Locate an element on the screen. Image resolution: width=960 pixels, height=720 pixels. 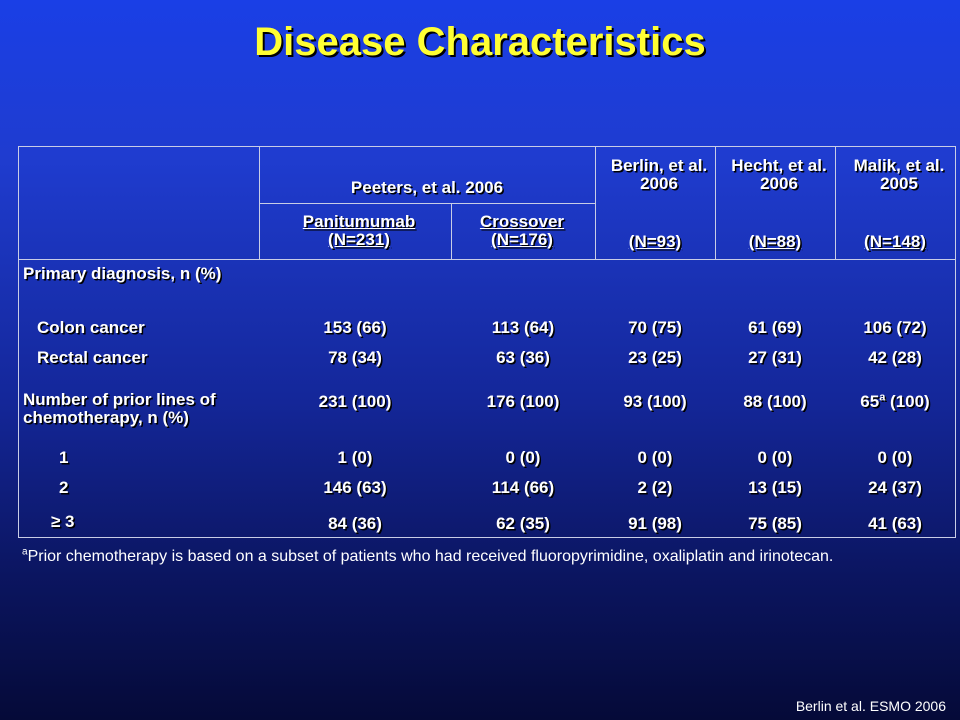
table-cell: 231 (100) is located at coordinates (355, 401).